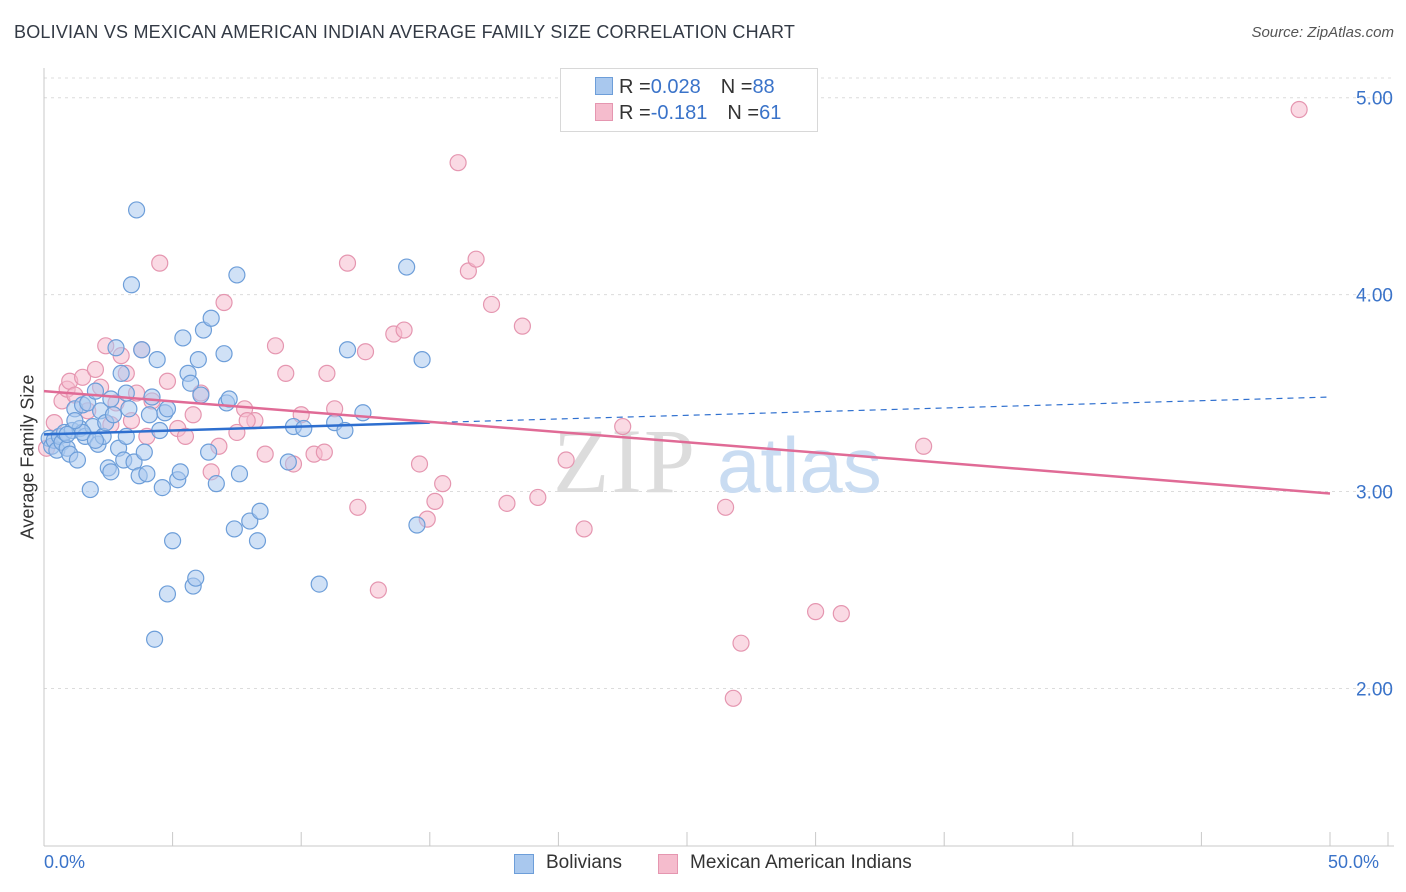  What do you see at coordinates (1374, 493) in the screenshot?
I see `y-tick-label: 3.00` at bounding box center [1374, 493].